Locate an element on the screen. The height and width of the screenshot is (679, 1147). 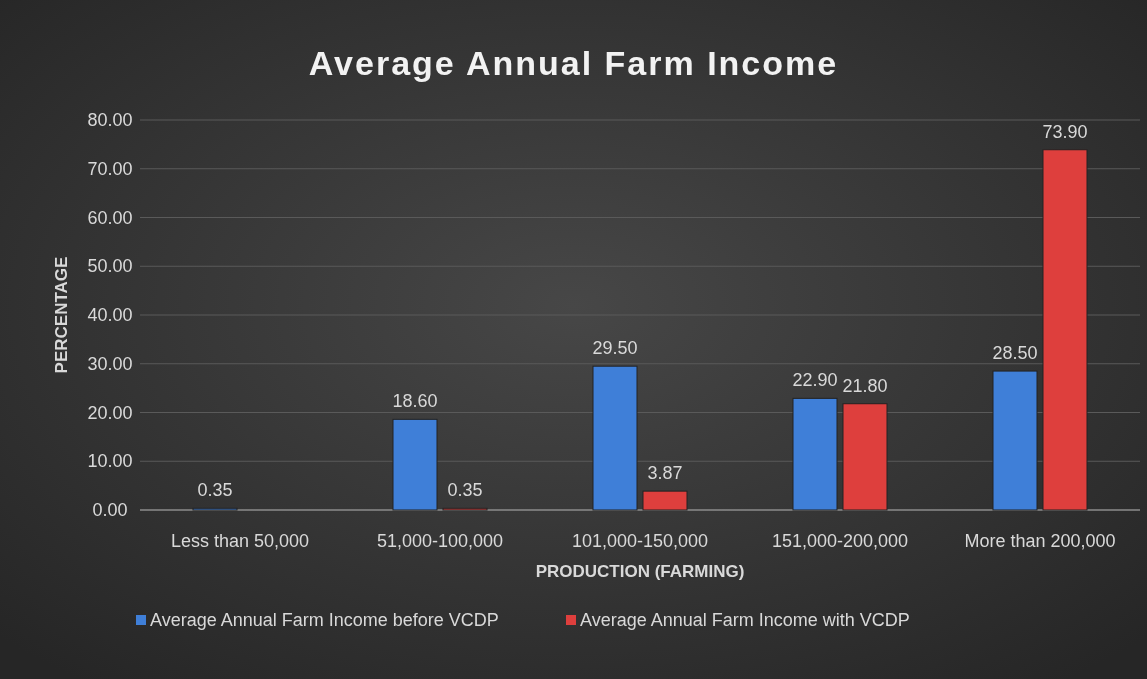
y-tick-label: 60.00 is located at coordinates (110, 217).